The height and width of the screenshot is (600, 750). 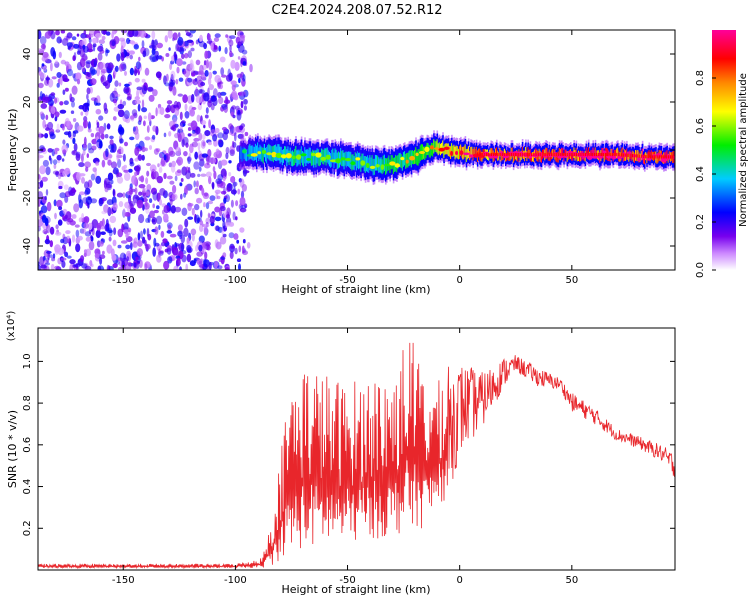 I want to click on colorbar-tick-label: 0.8, so click(x=700, y=78).